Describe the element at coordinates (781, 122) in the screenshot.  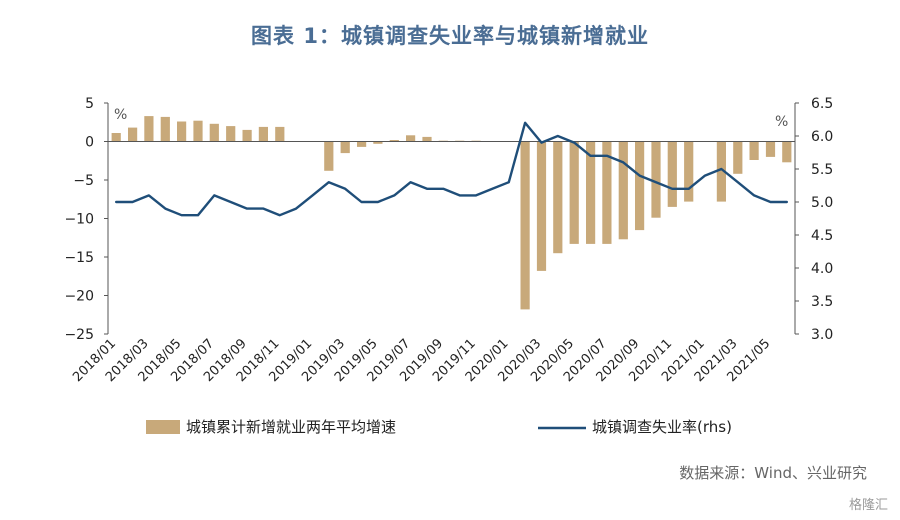
I see `right-unit-label: %` at that location.